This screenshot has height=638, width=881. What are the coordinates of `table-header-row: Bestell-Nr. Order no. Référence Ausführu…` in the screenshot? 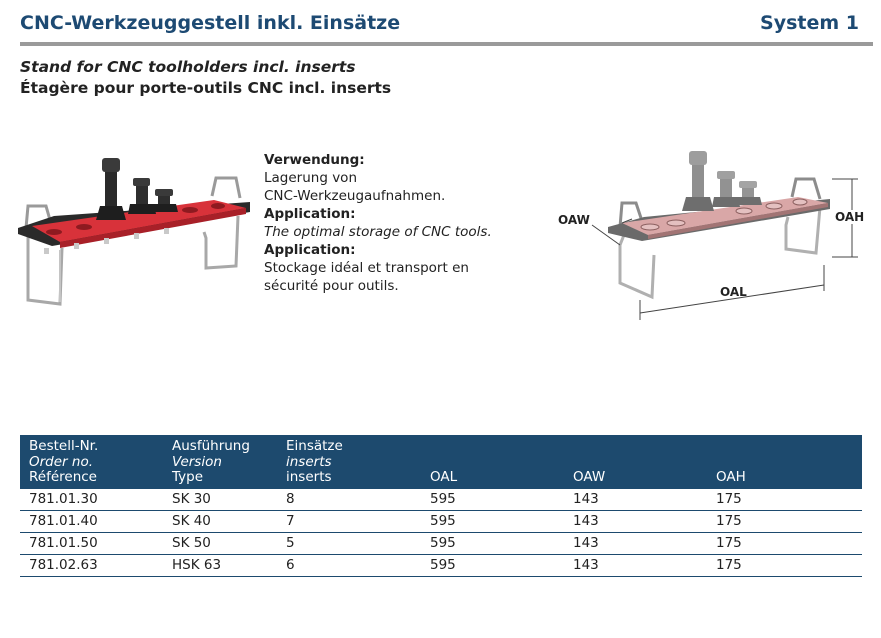 It's located at (441, 462).